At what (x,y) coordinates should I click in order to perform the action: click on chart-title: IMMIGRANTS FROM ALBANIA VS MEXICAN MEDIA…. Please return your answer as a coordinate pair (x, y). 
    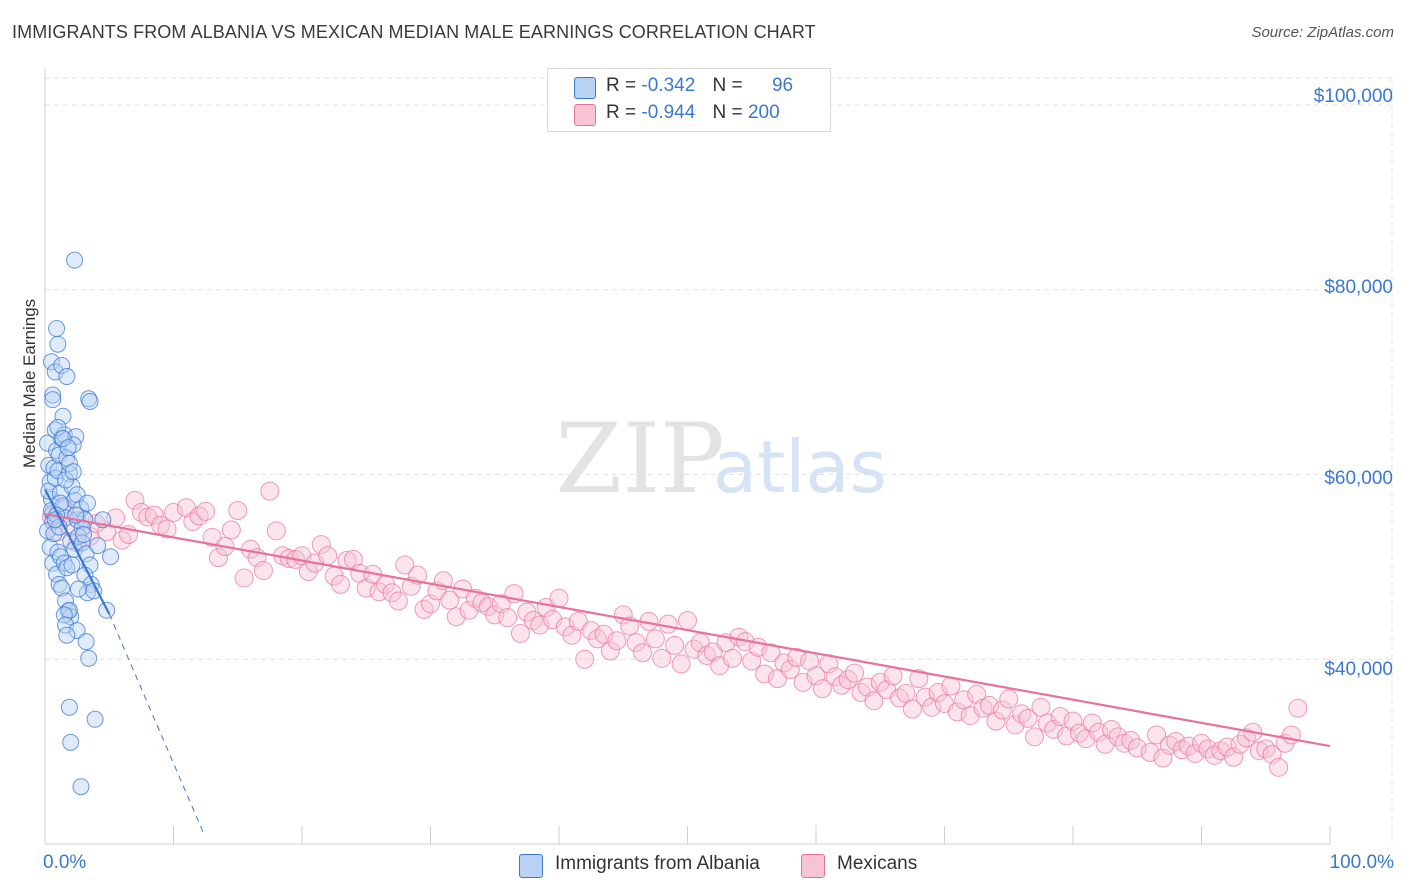
    Looking at the image, I should click on (414, 32).